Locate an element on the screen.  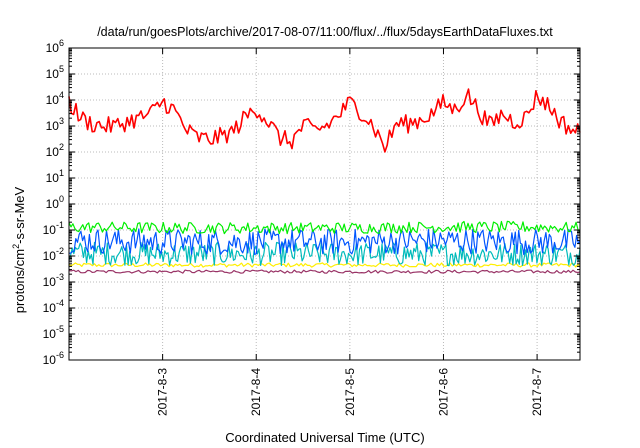
y-tick-label: 10⁶ is located at coordinates (55, 46).